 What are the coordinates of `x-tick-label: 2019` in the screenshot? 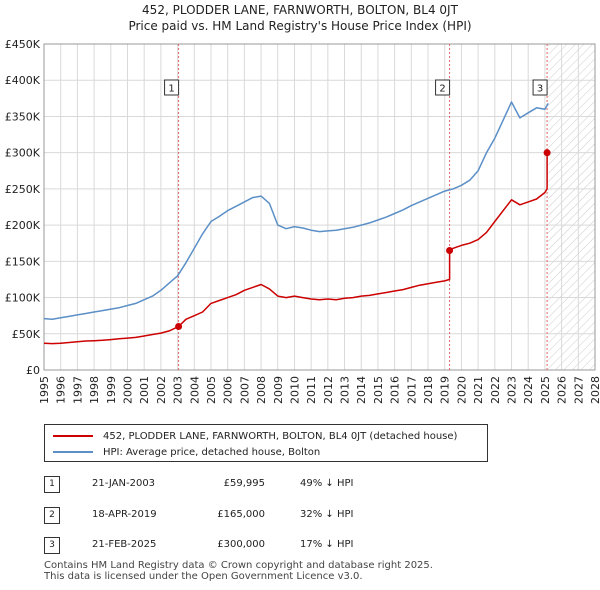 It's located at (445, 390).